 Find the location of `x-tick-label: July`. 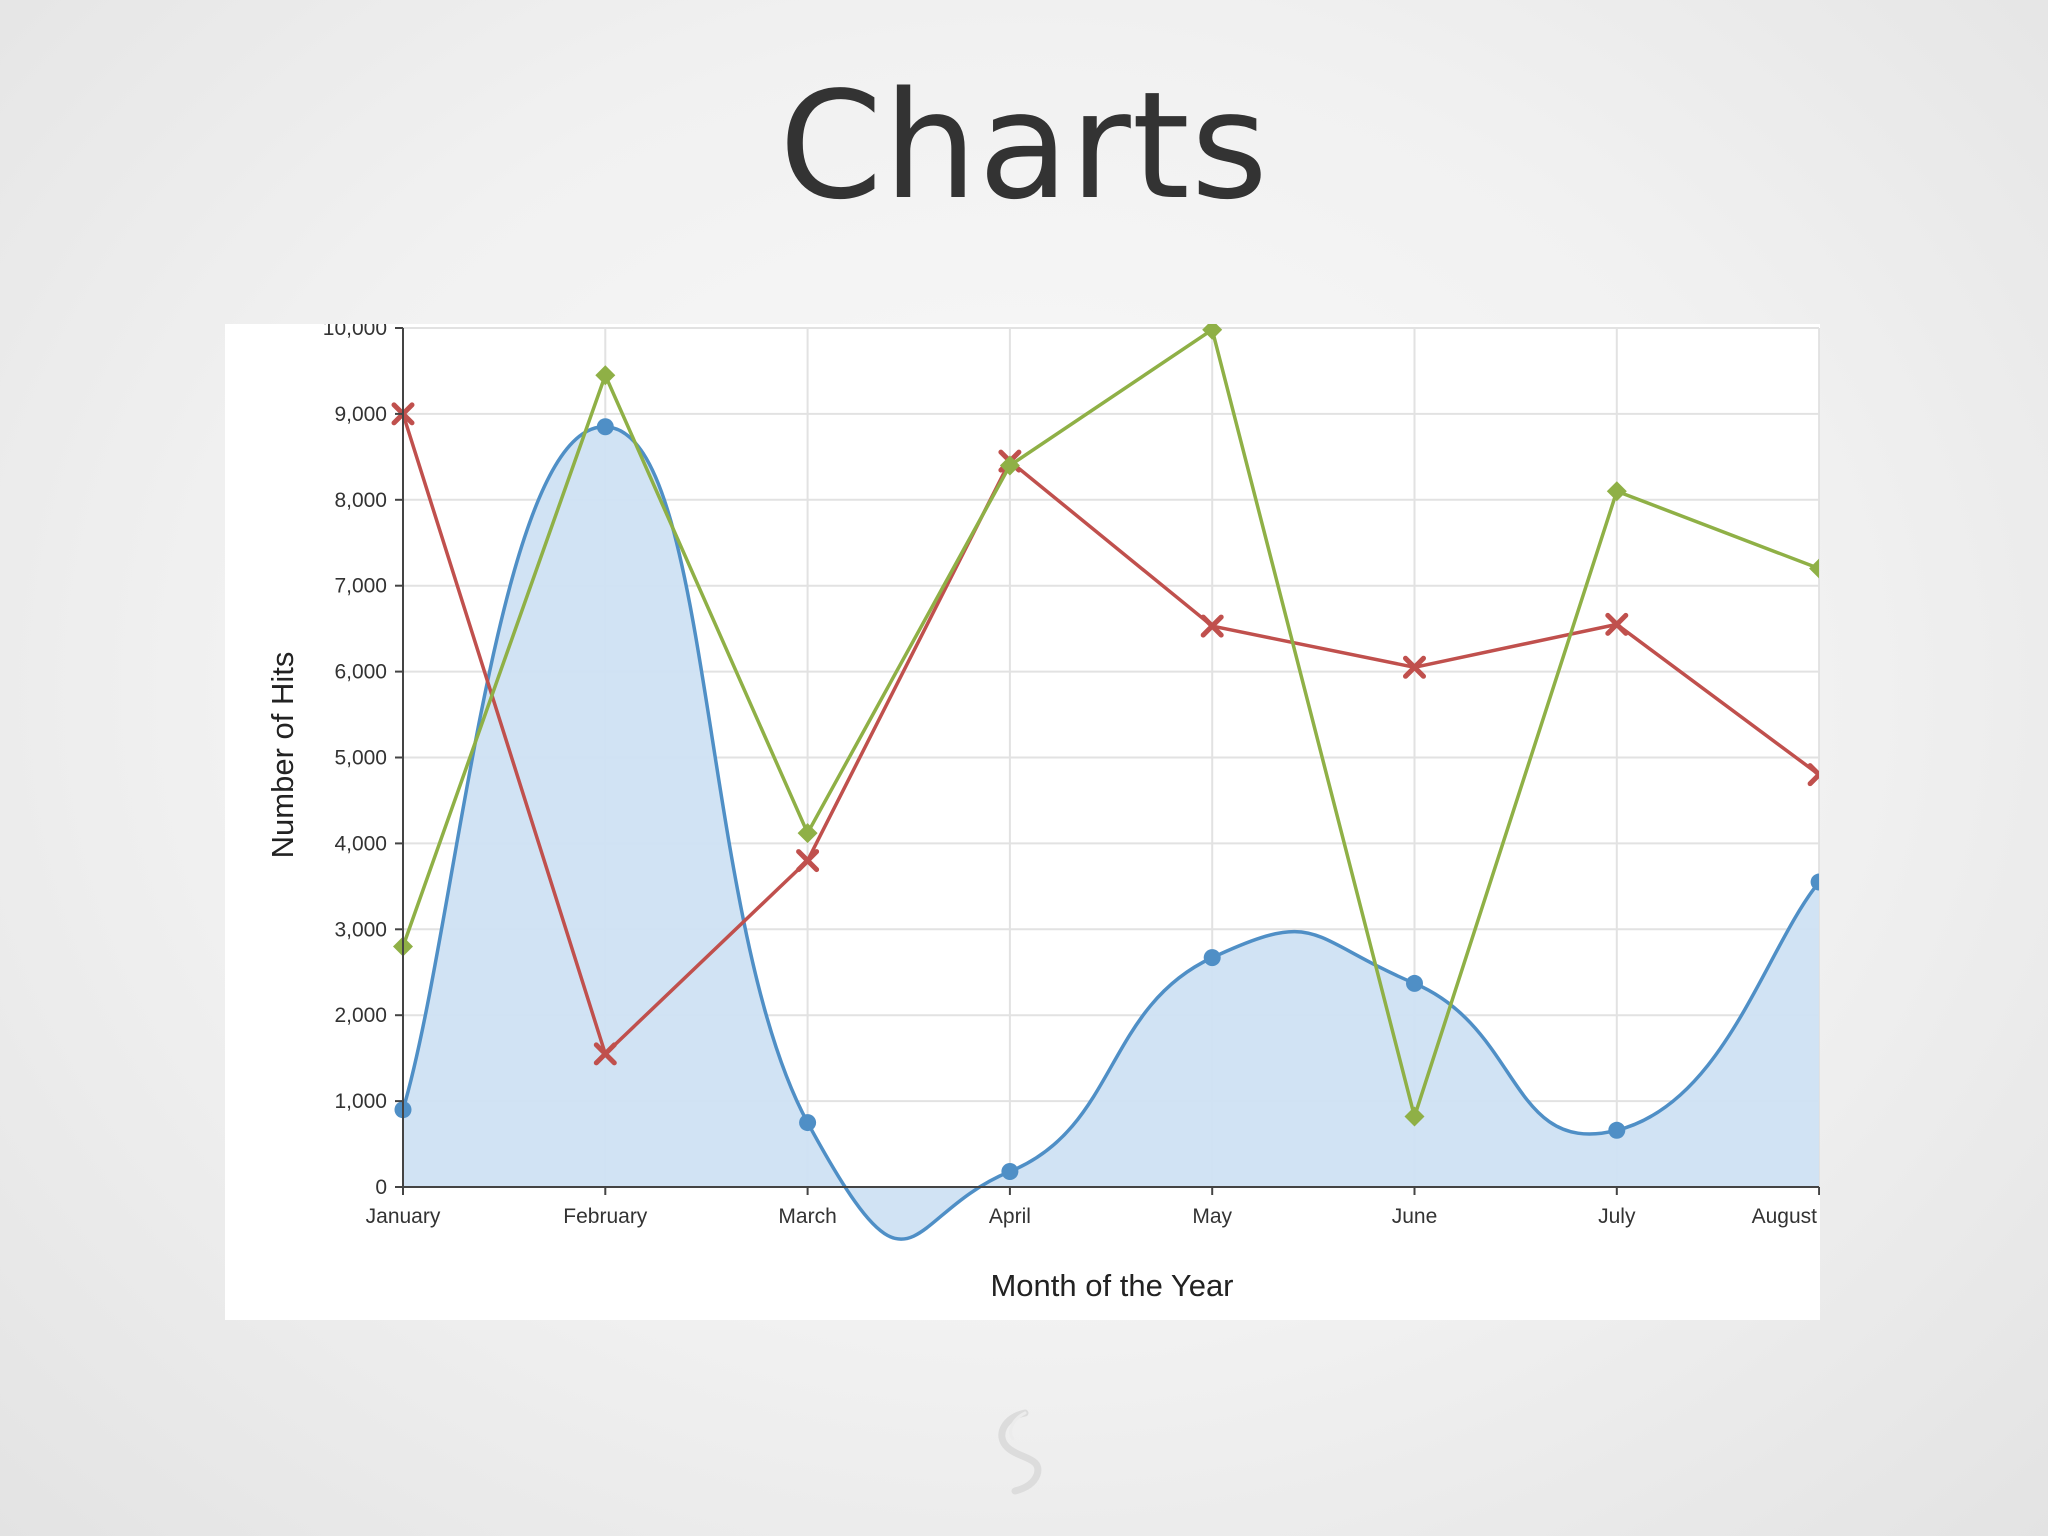

x-tick-label: July is located at coordinates (1617, 1216).